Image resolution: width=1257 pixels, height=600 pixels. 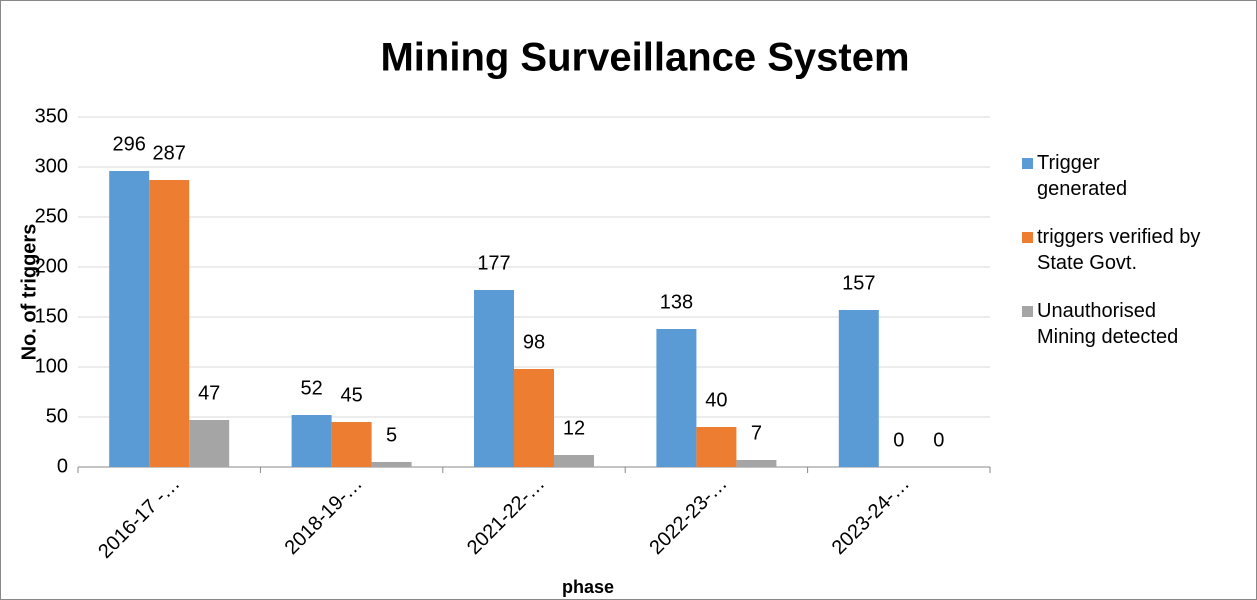 I want to click on data-label: 177, so click(x=493, y=263).